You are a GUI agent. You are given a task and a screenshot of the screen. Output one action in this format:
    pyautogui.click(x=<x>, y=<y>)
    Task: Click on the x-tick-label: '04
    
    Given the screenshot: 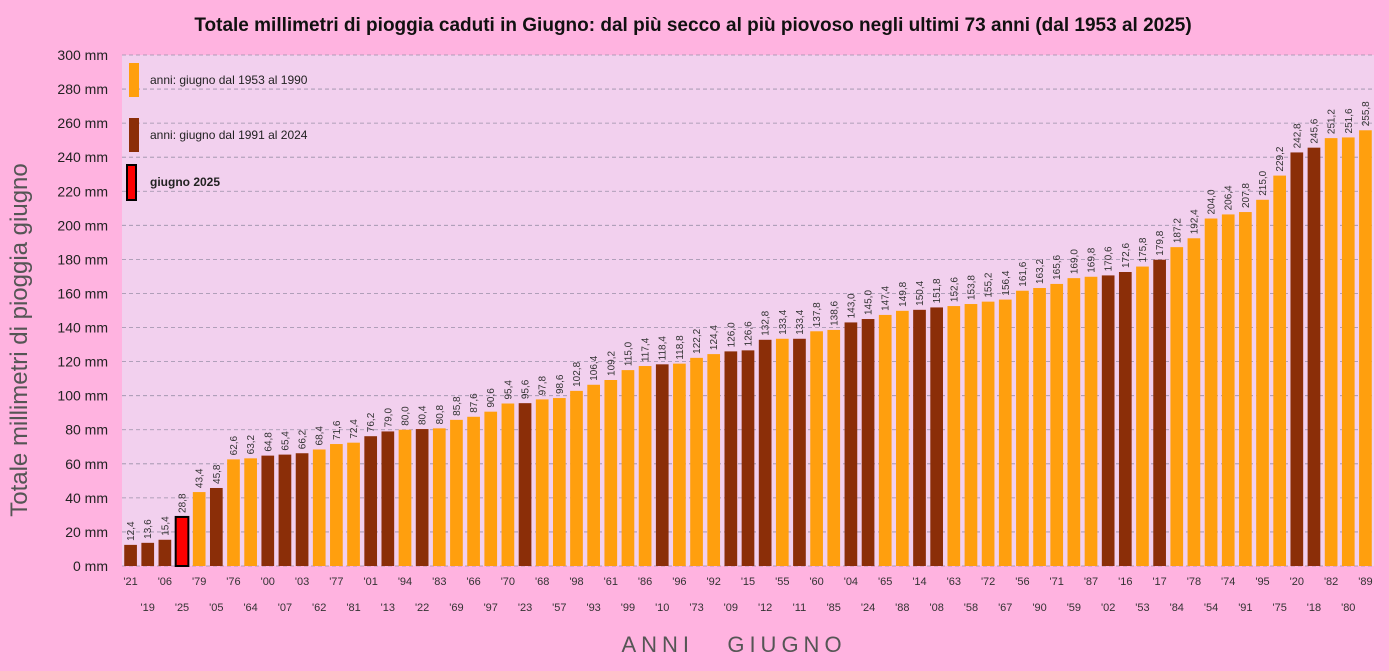 What is the action you would take?
    pyautogui.click(x=851, y=582)
    